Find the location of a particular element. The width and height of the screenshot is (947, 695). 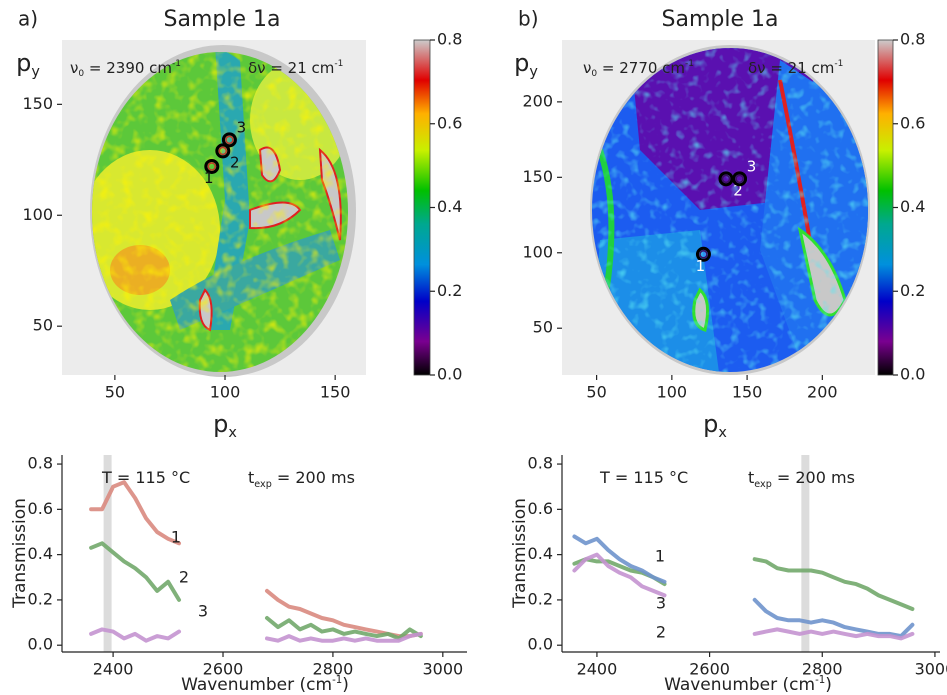

panel-label: a) is located at coordinates (28, 19).